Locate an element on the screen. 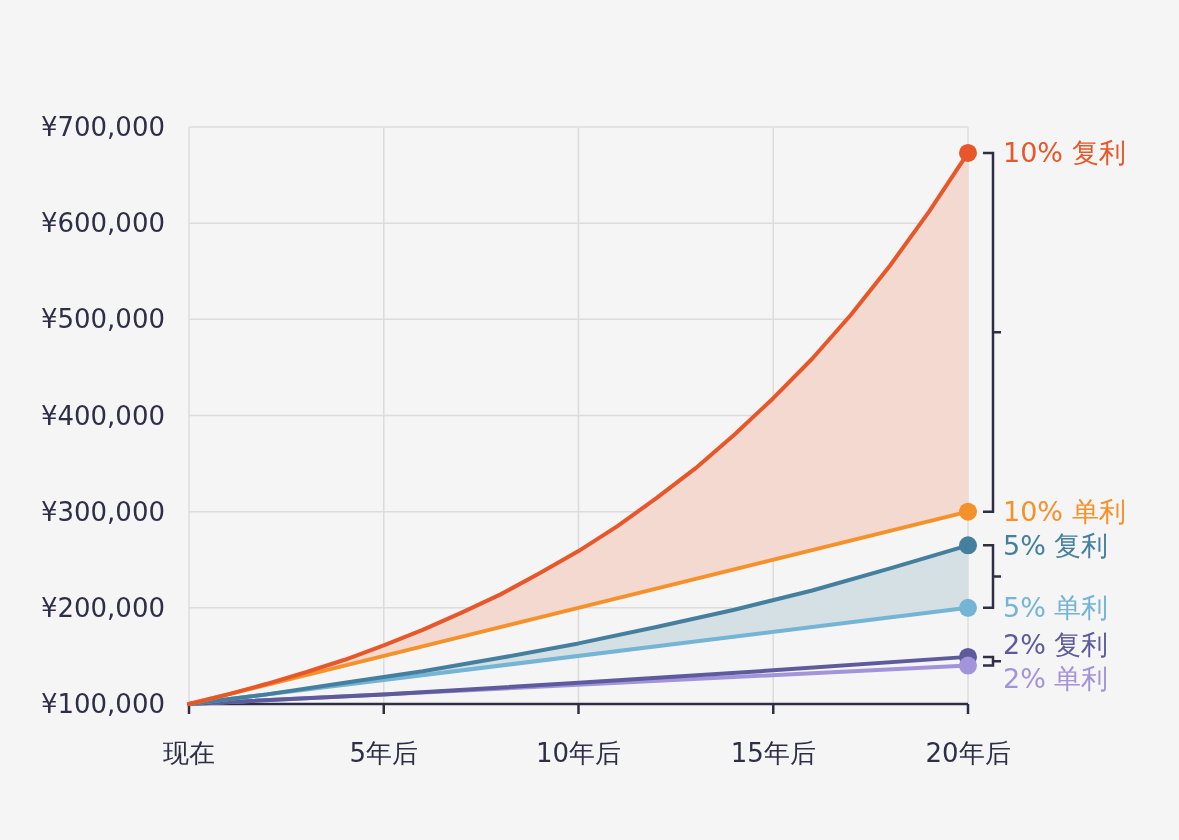 Image resolution: width=1179 pixels, height=840 pixels. y-tick-label: ¥100,000 is located at coordinates (102, 704).